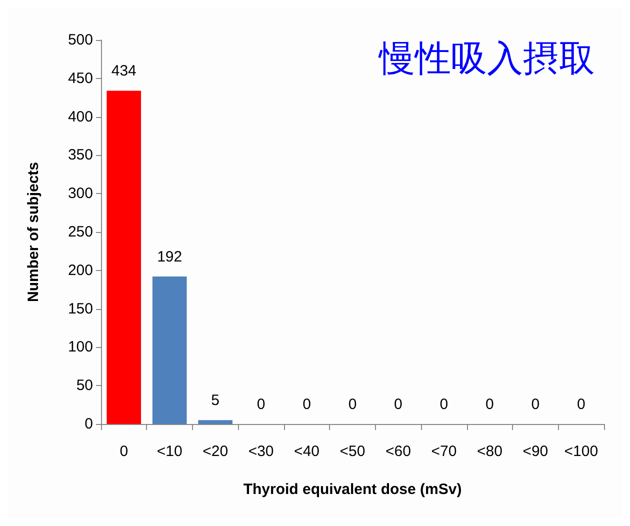 The image size is (630, 526). I want to click on x-tick-label: <30, so click(261, 451).